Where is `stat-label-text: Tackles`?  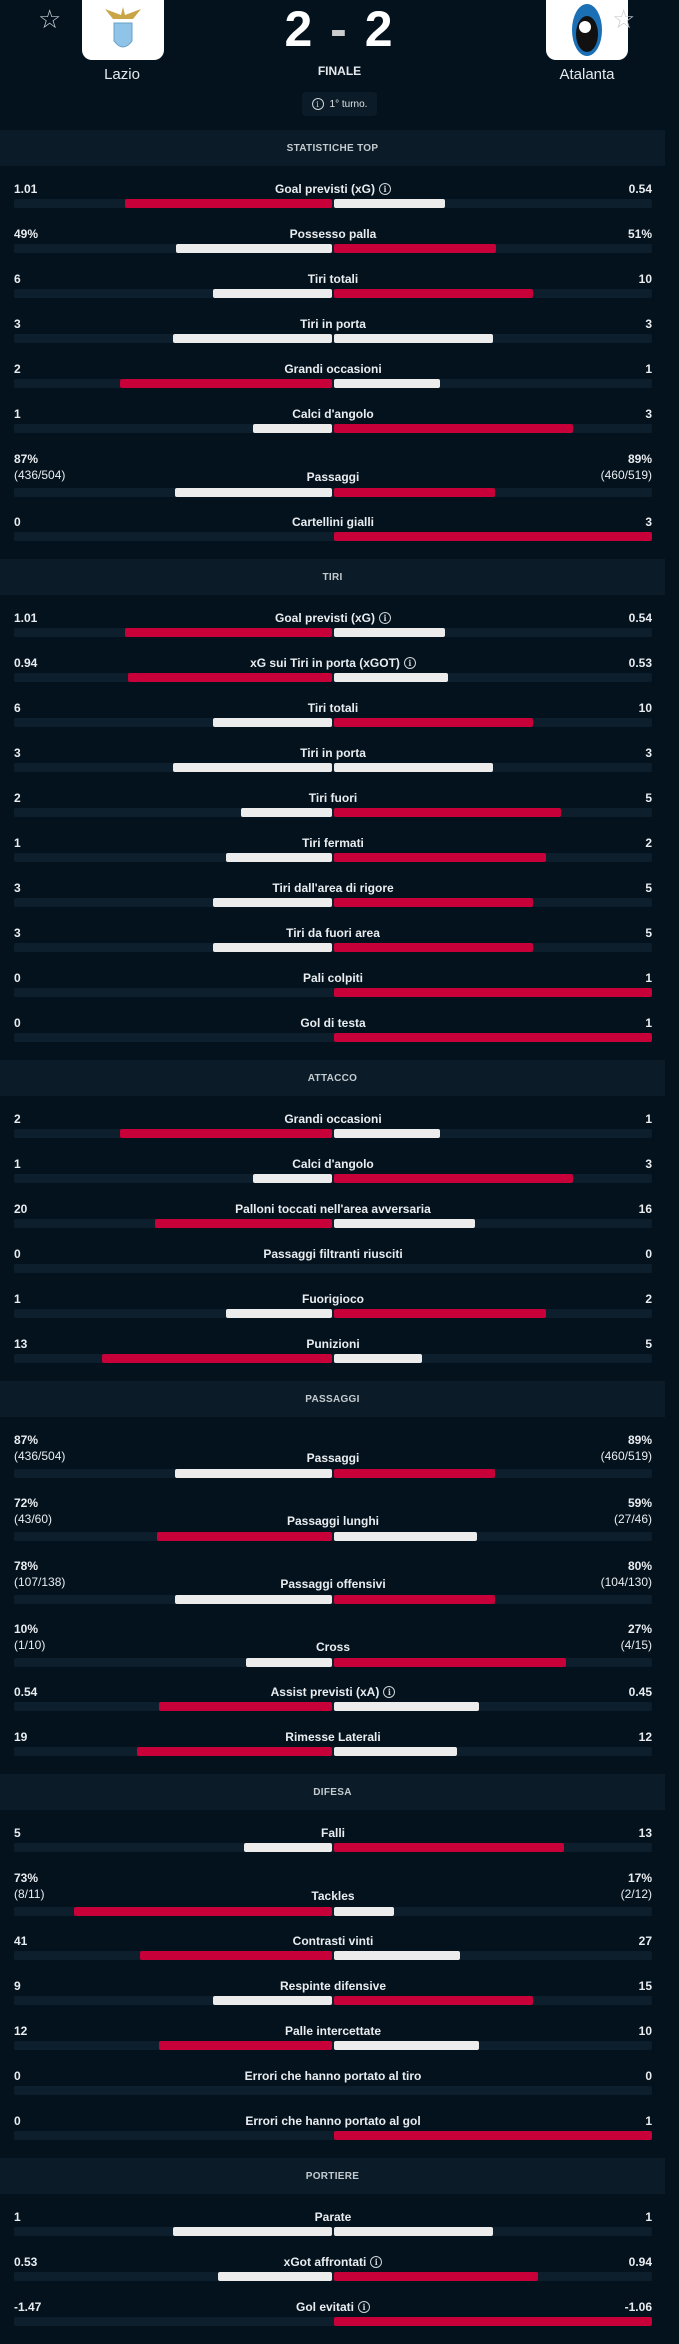
stat-label-text: Tackles is located at coordinates (333, 1896).